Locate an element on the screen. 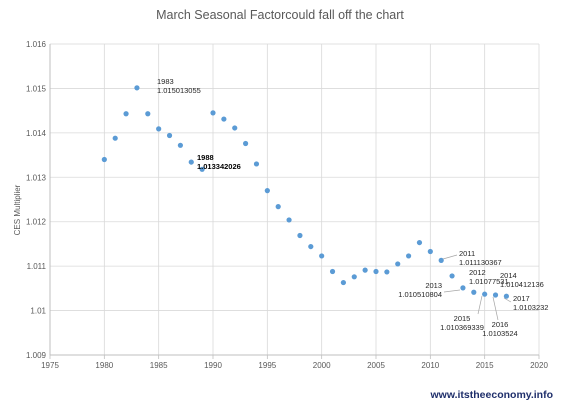 This screenshot has width=566, height=411. x-tick-label: 1975 is located at coordinates (50, 365).